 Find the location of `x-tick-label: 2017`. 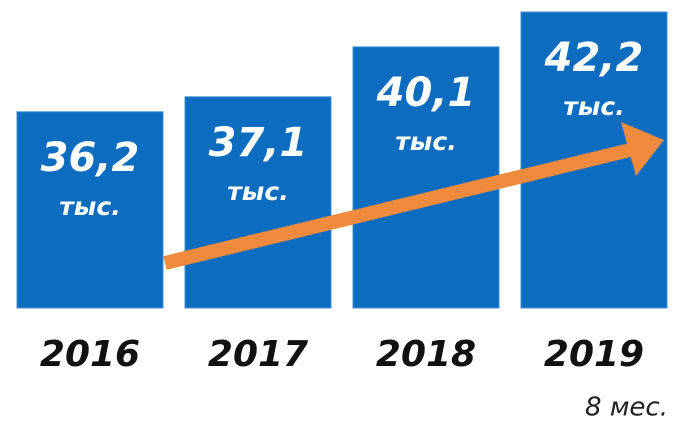

x-tick-label: 2017 is located at coordinates (258, 354).